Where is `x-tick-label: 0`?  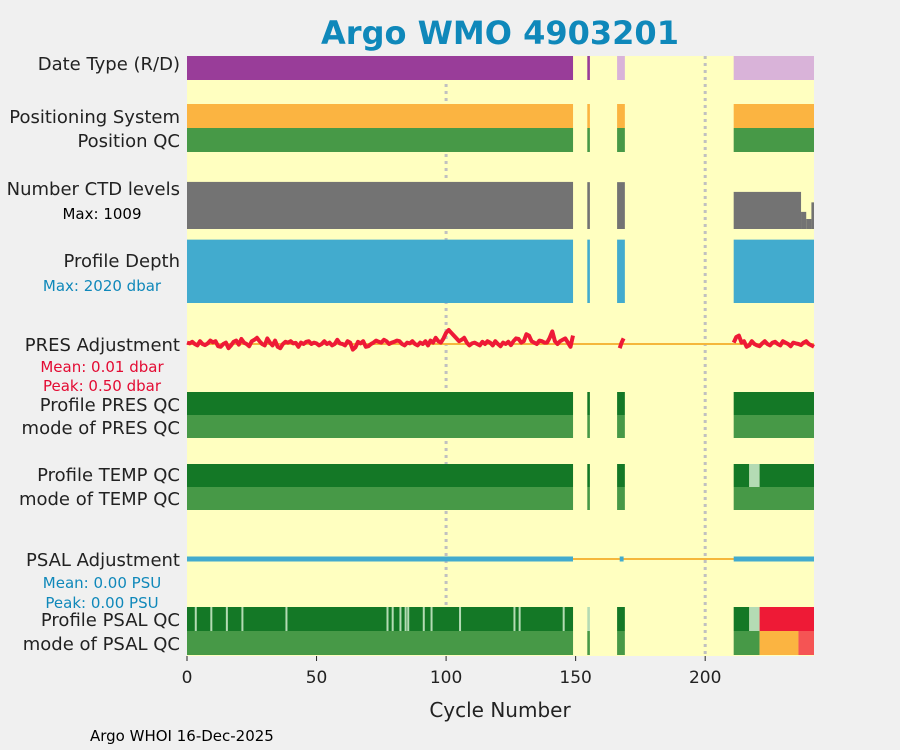
x-tick-label: 0 is located at coordinates (187, 678).